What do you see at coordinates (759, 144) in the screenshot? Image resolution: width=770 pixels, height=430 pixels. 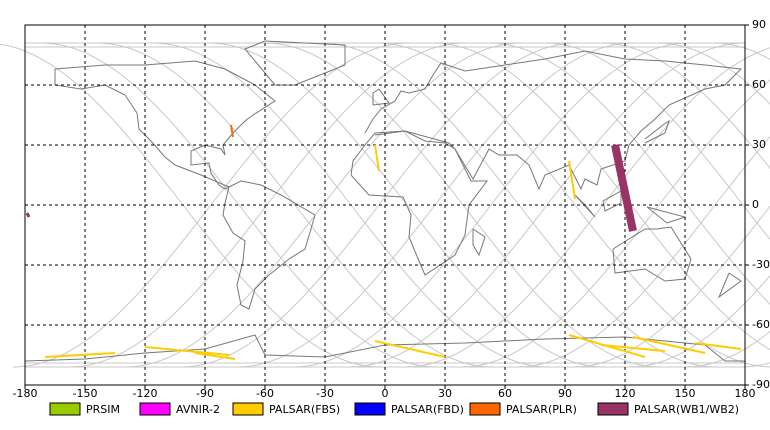 I see `y-tick-label: 30` at bounding box center [759, 144].